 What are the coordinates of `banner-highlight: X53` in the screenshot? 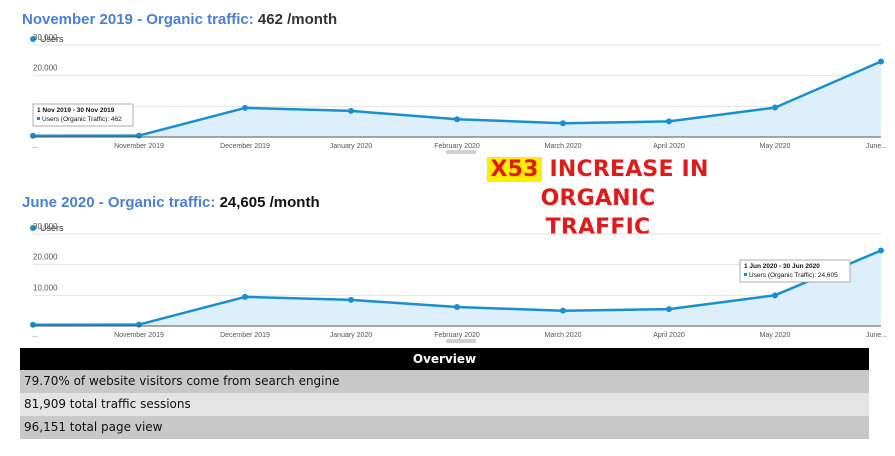 It's located at (514, 169).